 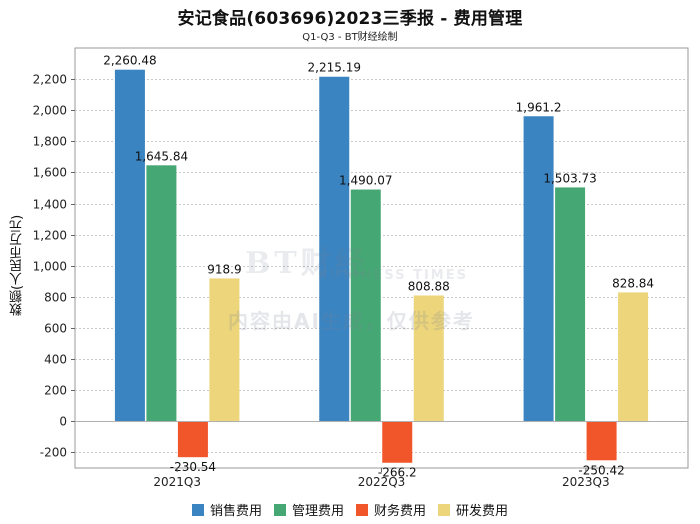 What do you see at coordinates (350, 19) in the screenshot?
I see `chart-title: 安记食品(603696)2023三季报 - 费用管理` at bounding box center [350, 19].